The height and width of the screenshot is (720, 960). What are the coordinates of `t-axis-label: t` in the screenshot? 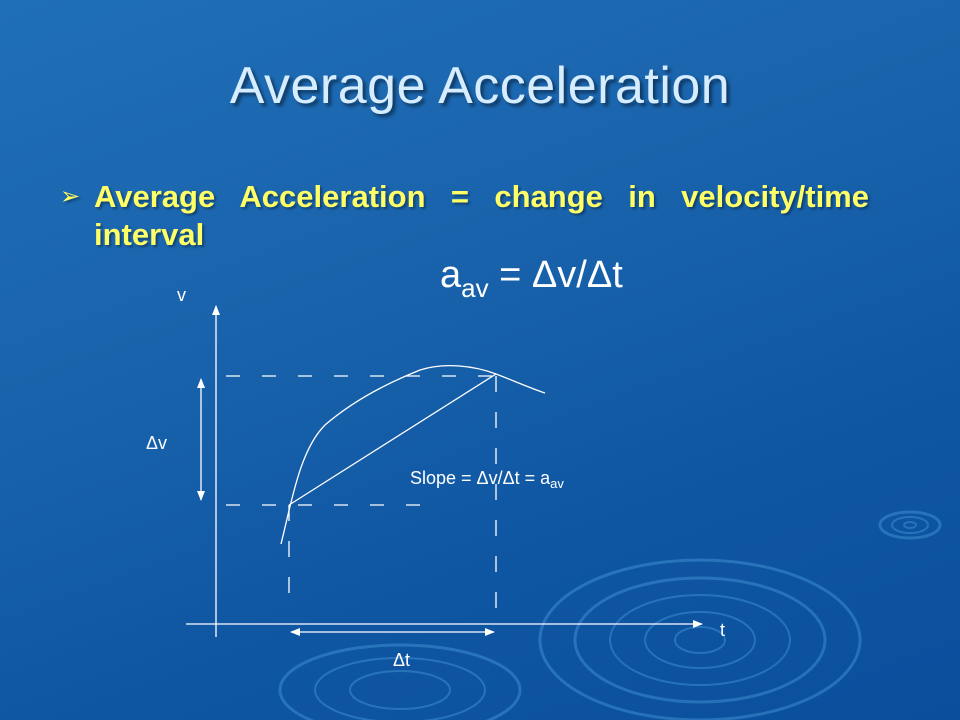 It's located at (723, 630).